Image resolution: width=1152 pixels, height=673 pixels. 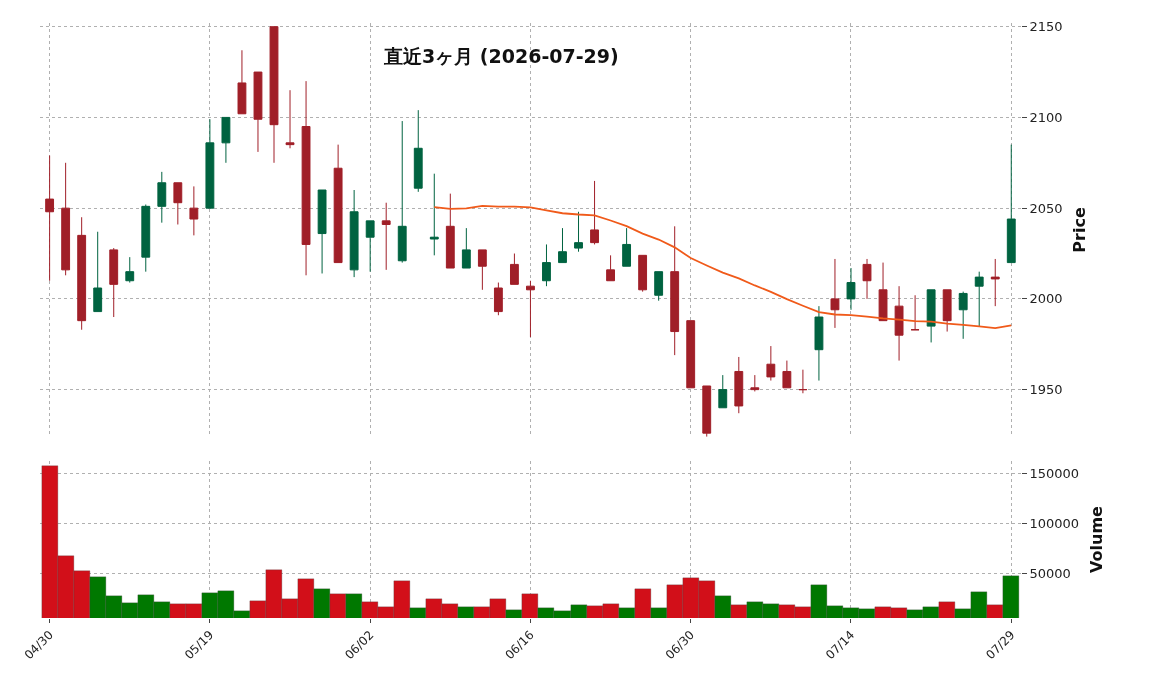 What do you see at coordinates (1080, 230) in the screenshot?
I see `y-axis-title: Price` at bounding box center [1080, 230].